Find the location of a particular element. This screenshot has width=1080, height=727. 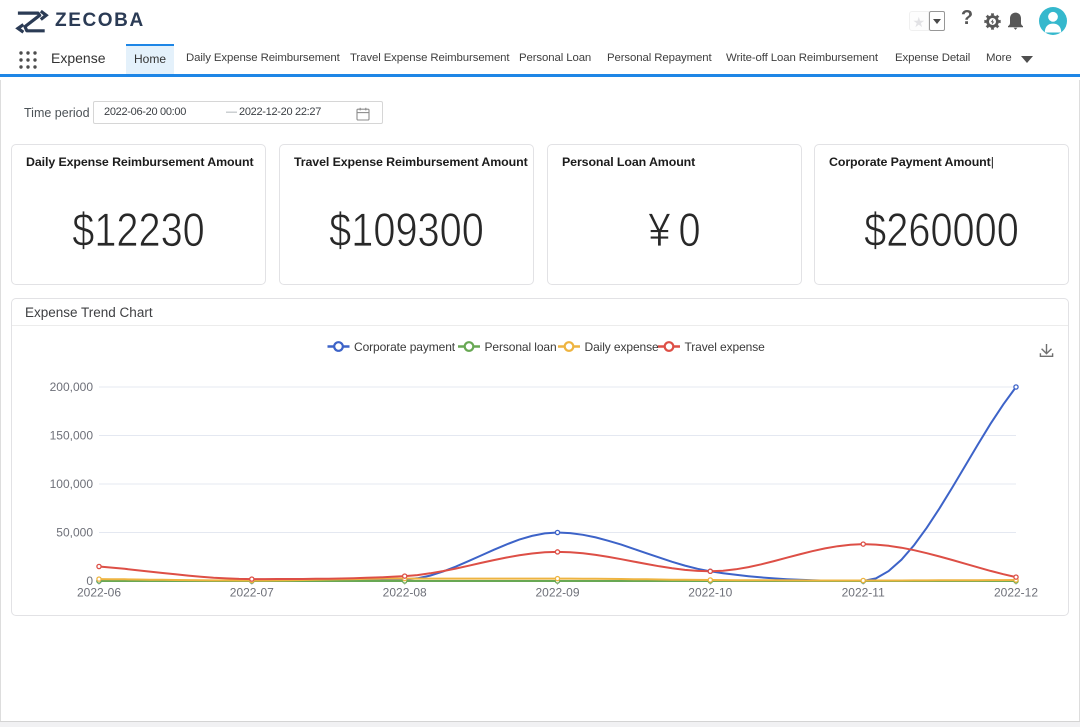

svg-text: 2022-09 is located at coordinates (557, 593).